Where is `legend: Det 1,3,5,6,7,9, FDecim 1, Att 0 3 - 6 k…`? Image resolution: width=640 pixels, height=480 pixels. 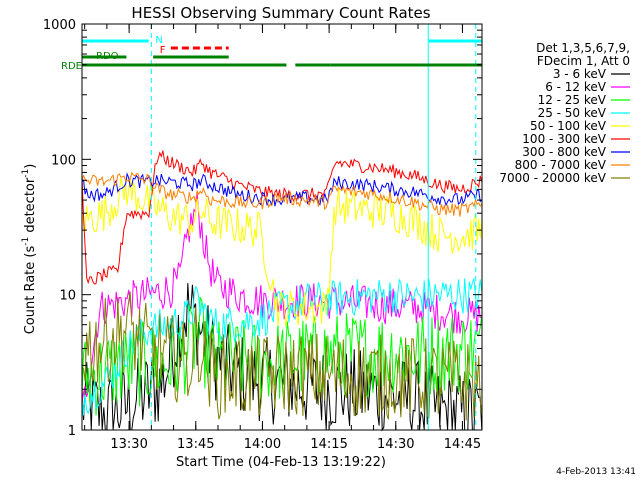
legend: Det 1,3,5,6,7,9, FDecim 1, Att 0 3 - 6 k… is located at coordinates (564, 113).